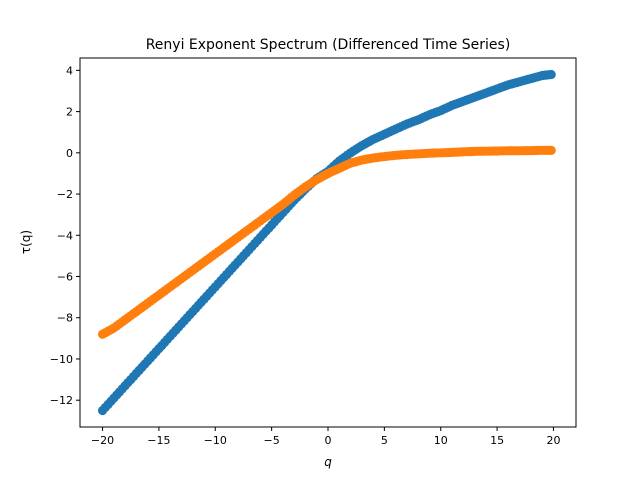 The height and width of the screenshot is (480, 640). I want to click on y-tick-label: 2, so click(69, 112).